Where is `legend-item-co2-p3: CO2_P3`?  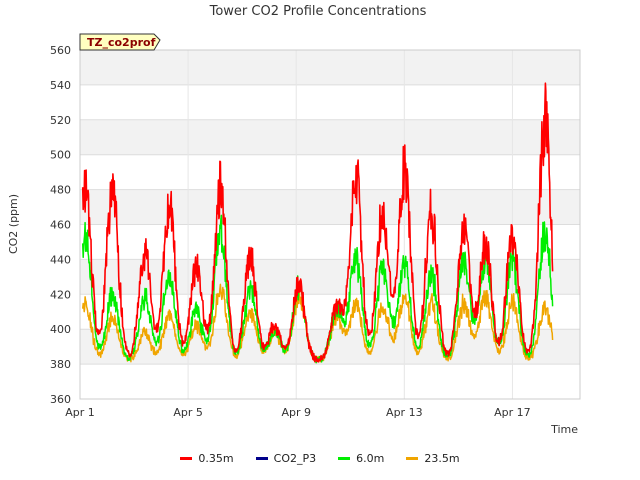
legend-item-co2-p3: CO2_P3 is located at coordinates (286, 458).